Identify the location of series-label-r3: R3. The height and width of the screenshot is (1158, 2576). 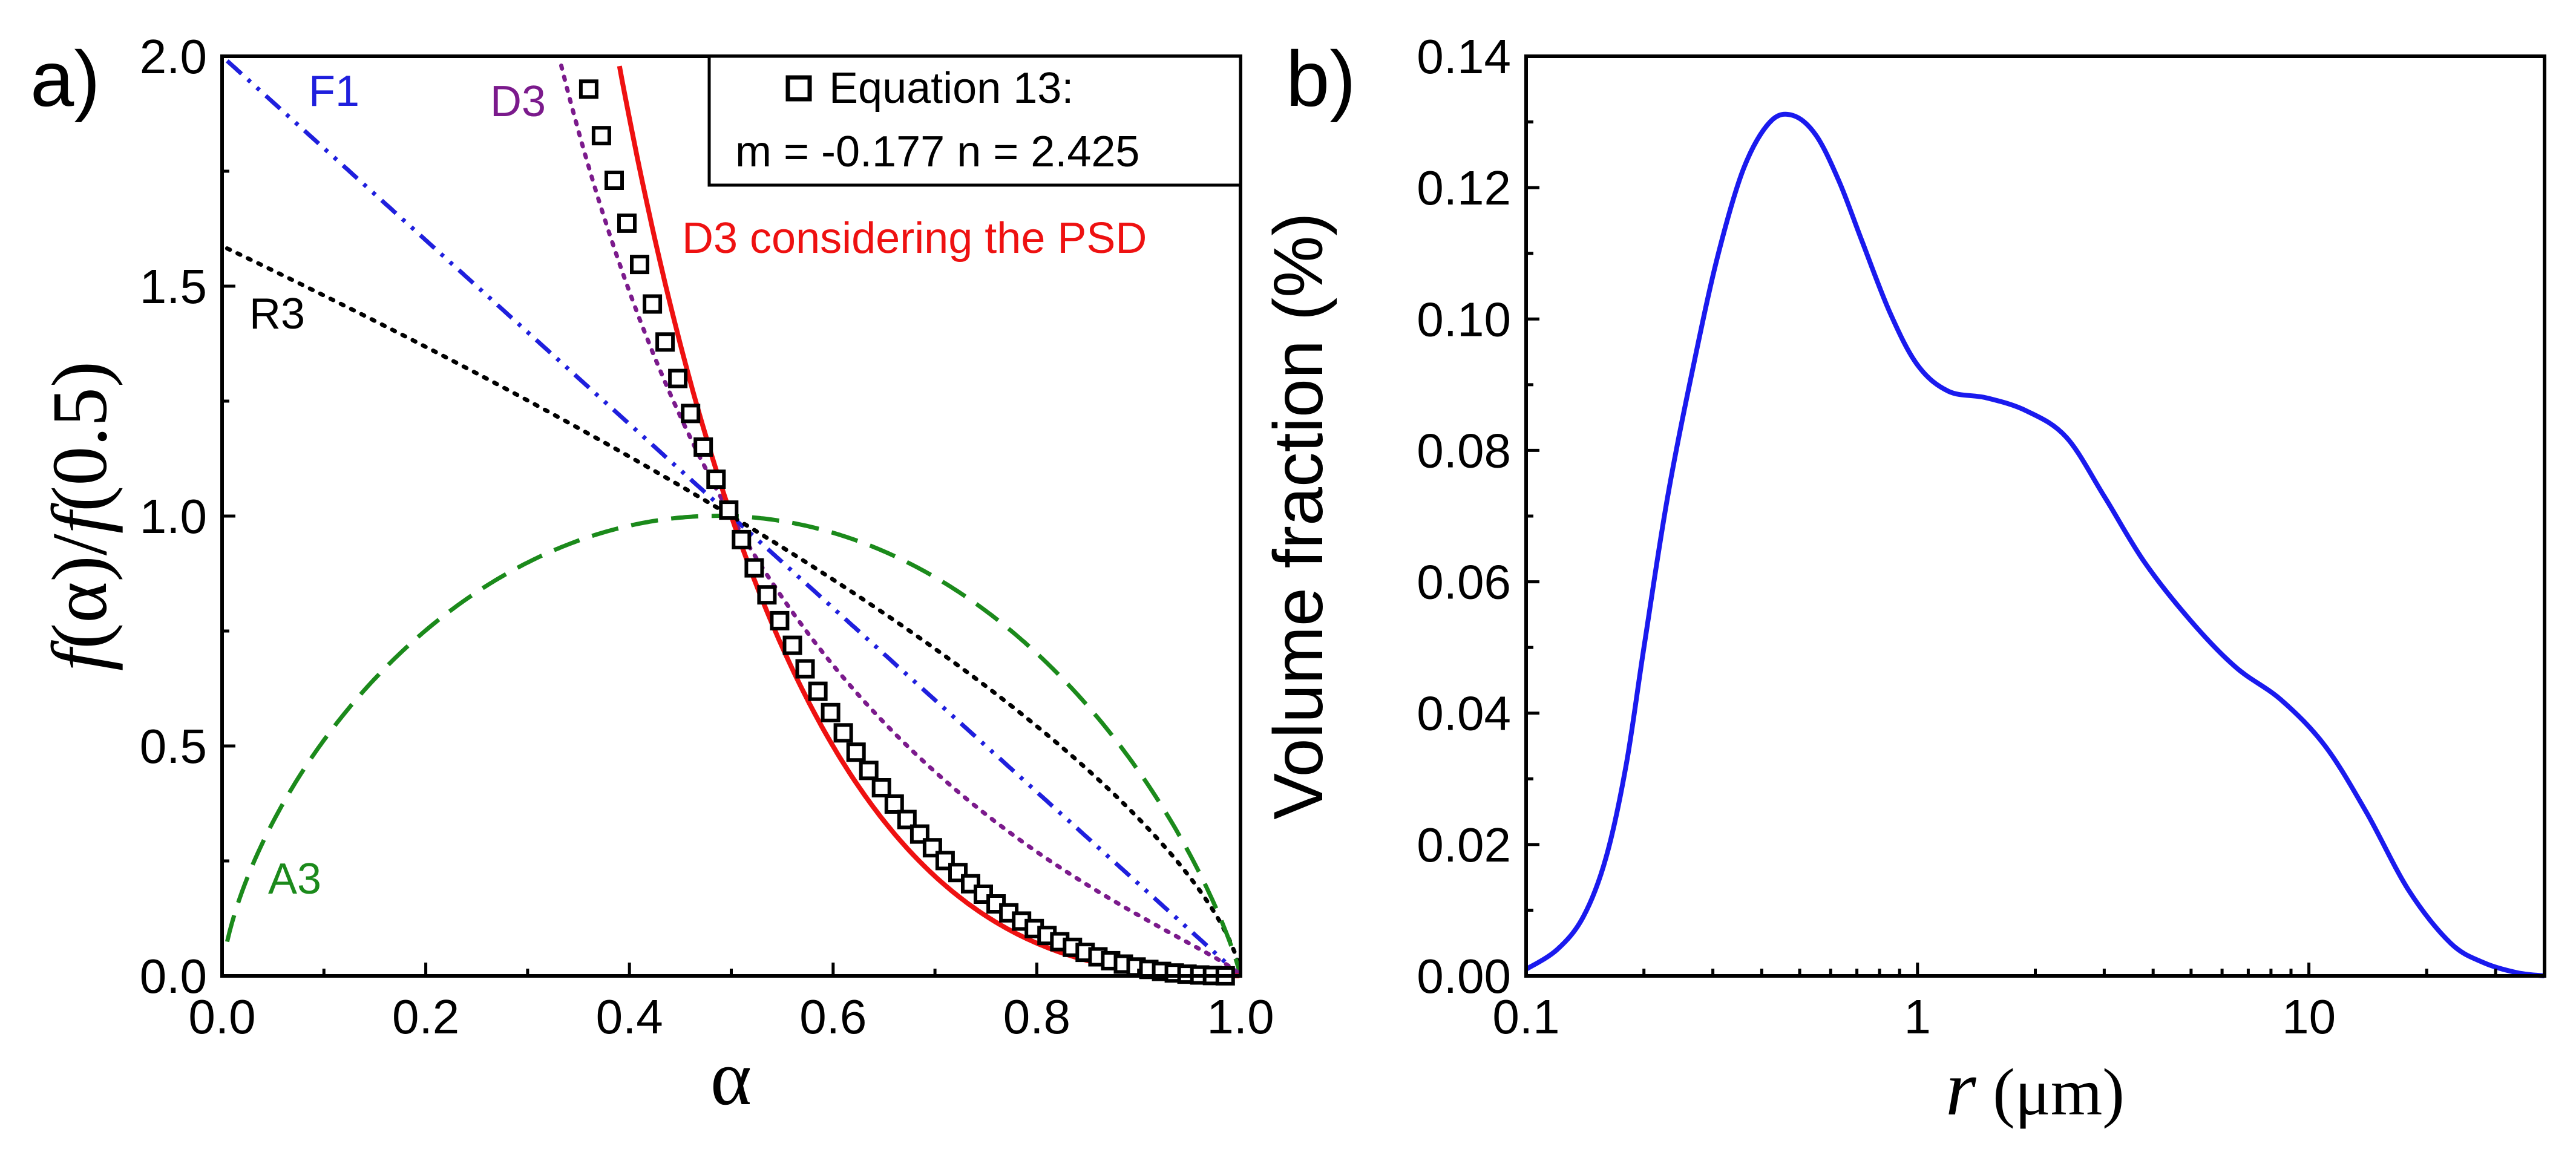
(277, 314).